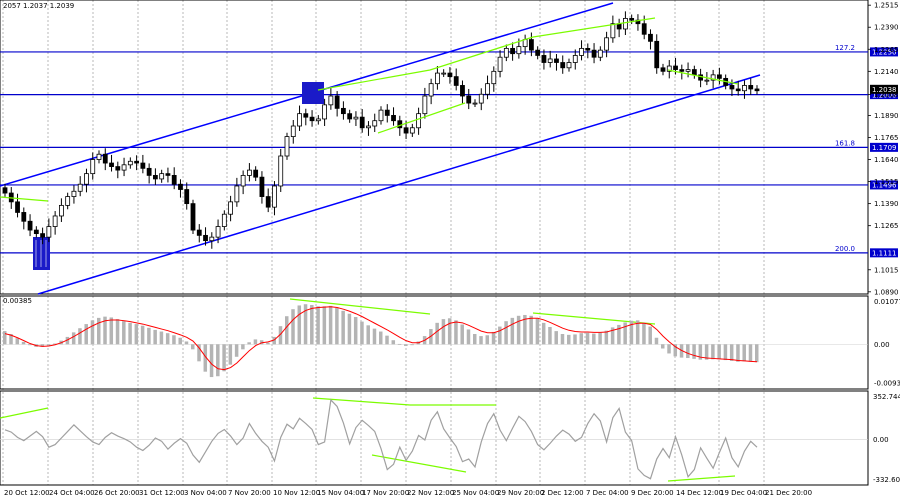 This screenshot has height=500, width=900. What do you see at coordinates (886, 270) in the screenshot?
I see `price-tick-label: 1.1015` at bounding box center [886, 270].